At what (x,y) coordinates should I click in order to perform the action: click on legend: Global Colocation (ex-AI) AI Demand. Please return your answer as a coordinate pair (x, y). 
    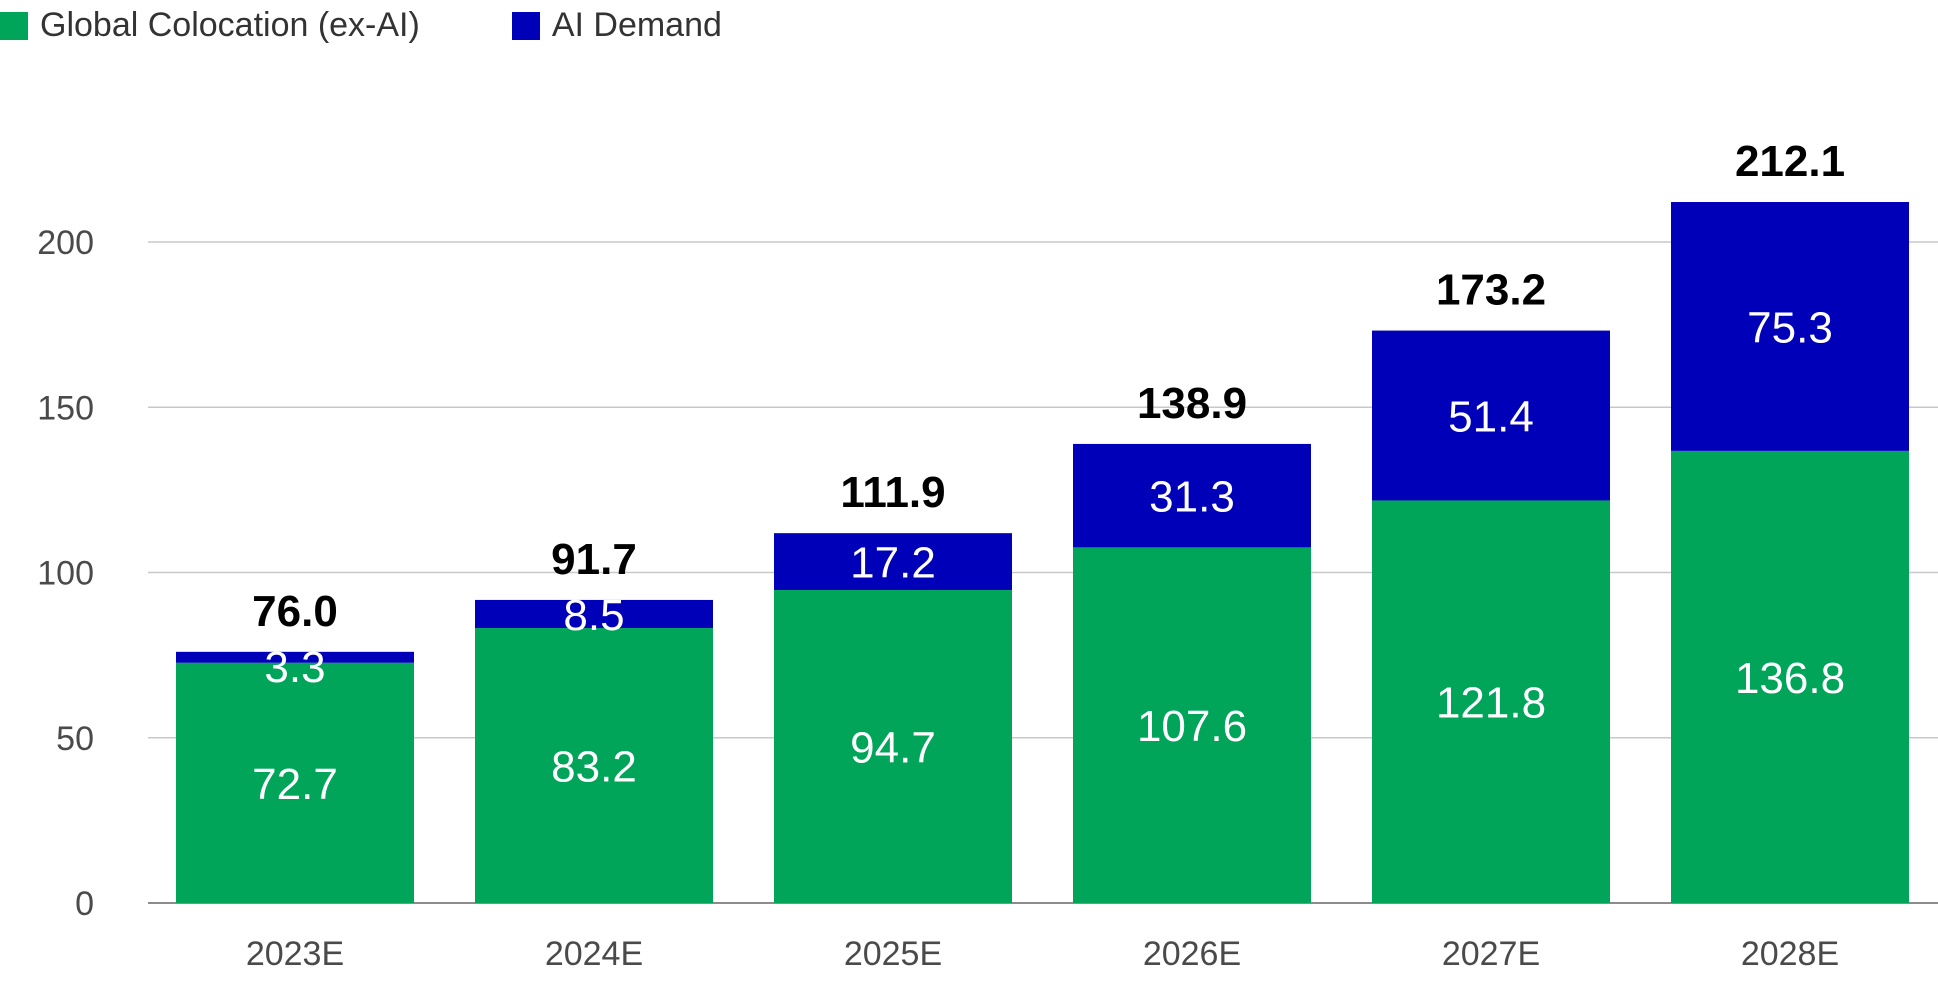
    Looking at the image, I should click on (361, 25).